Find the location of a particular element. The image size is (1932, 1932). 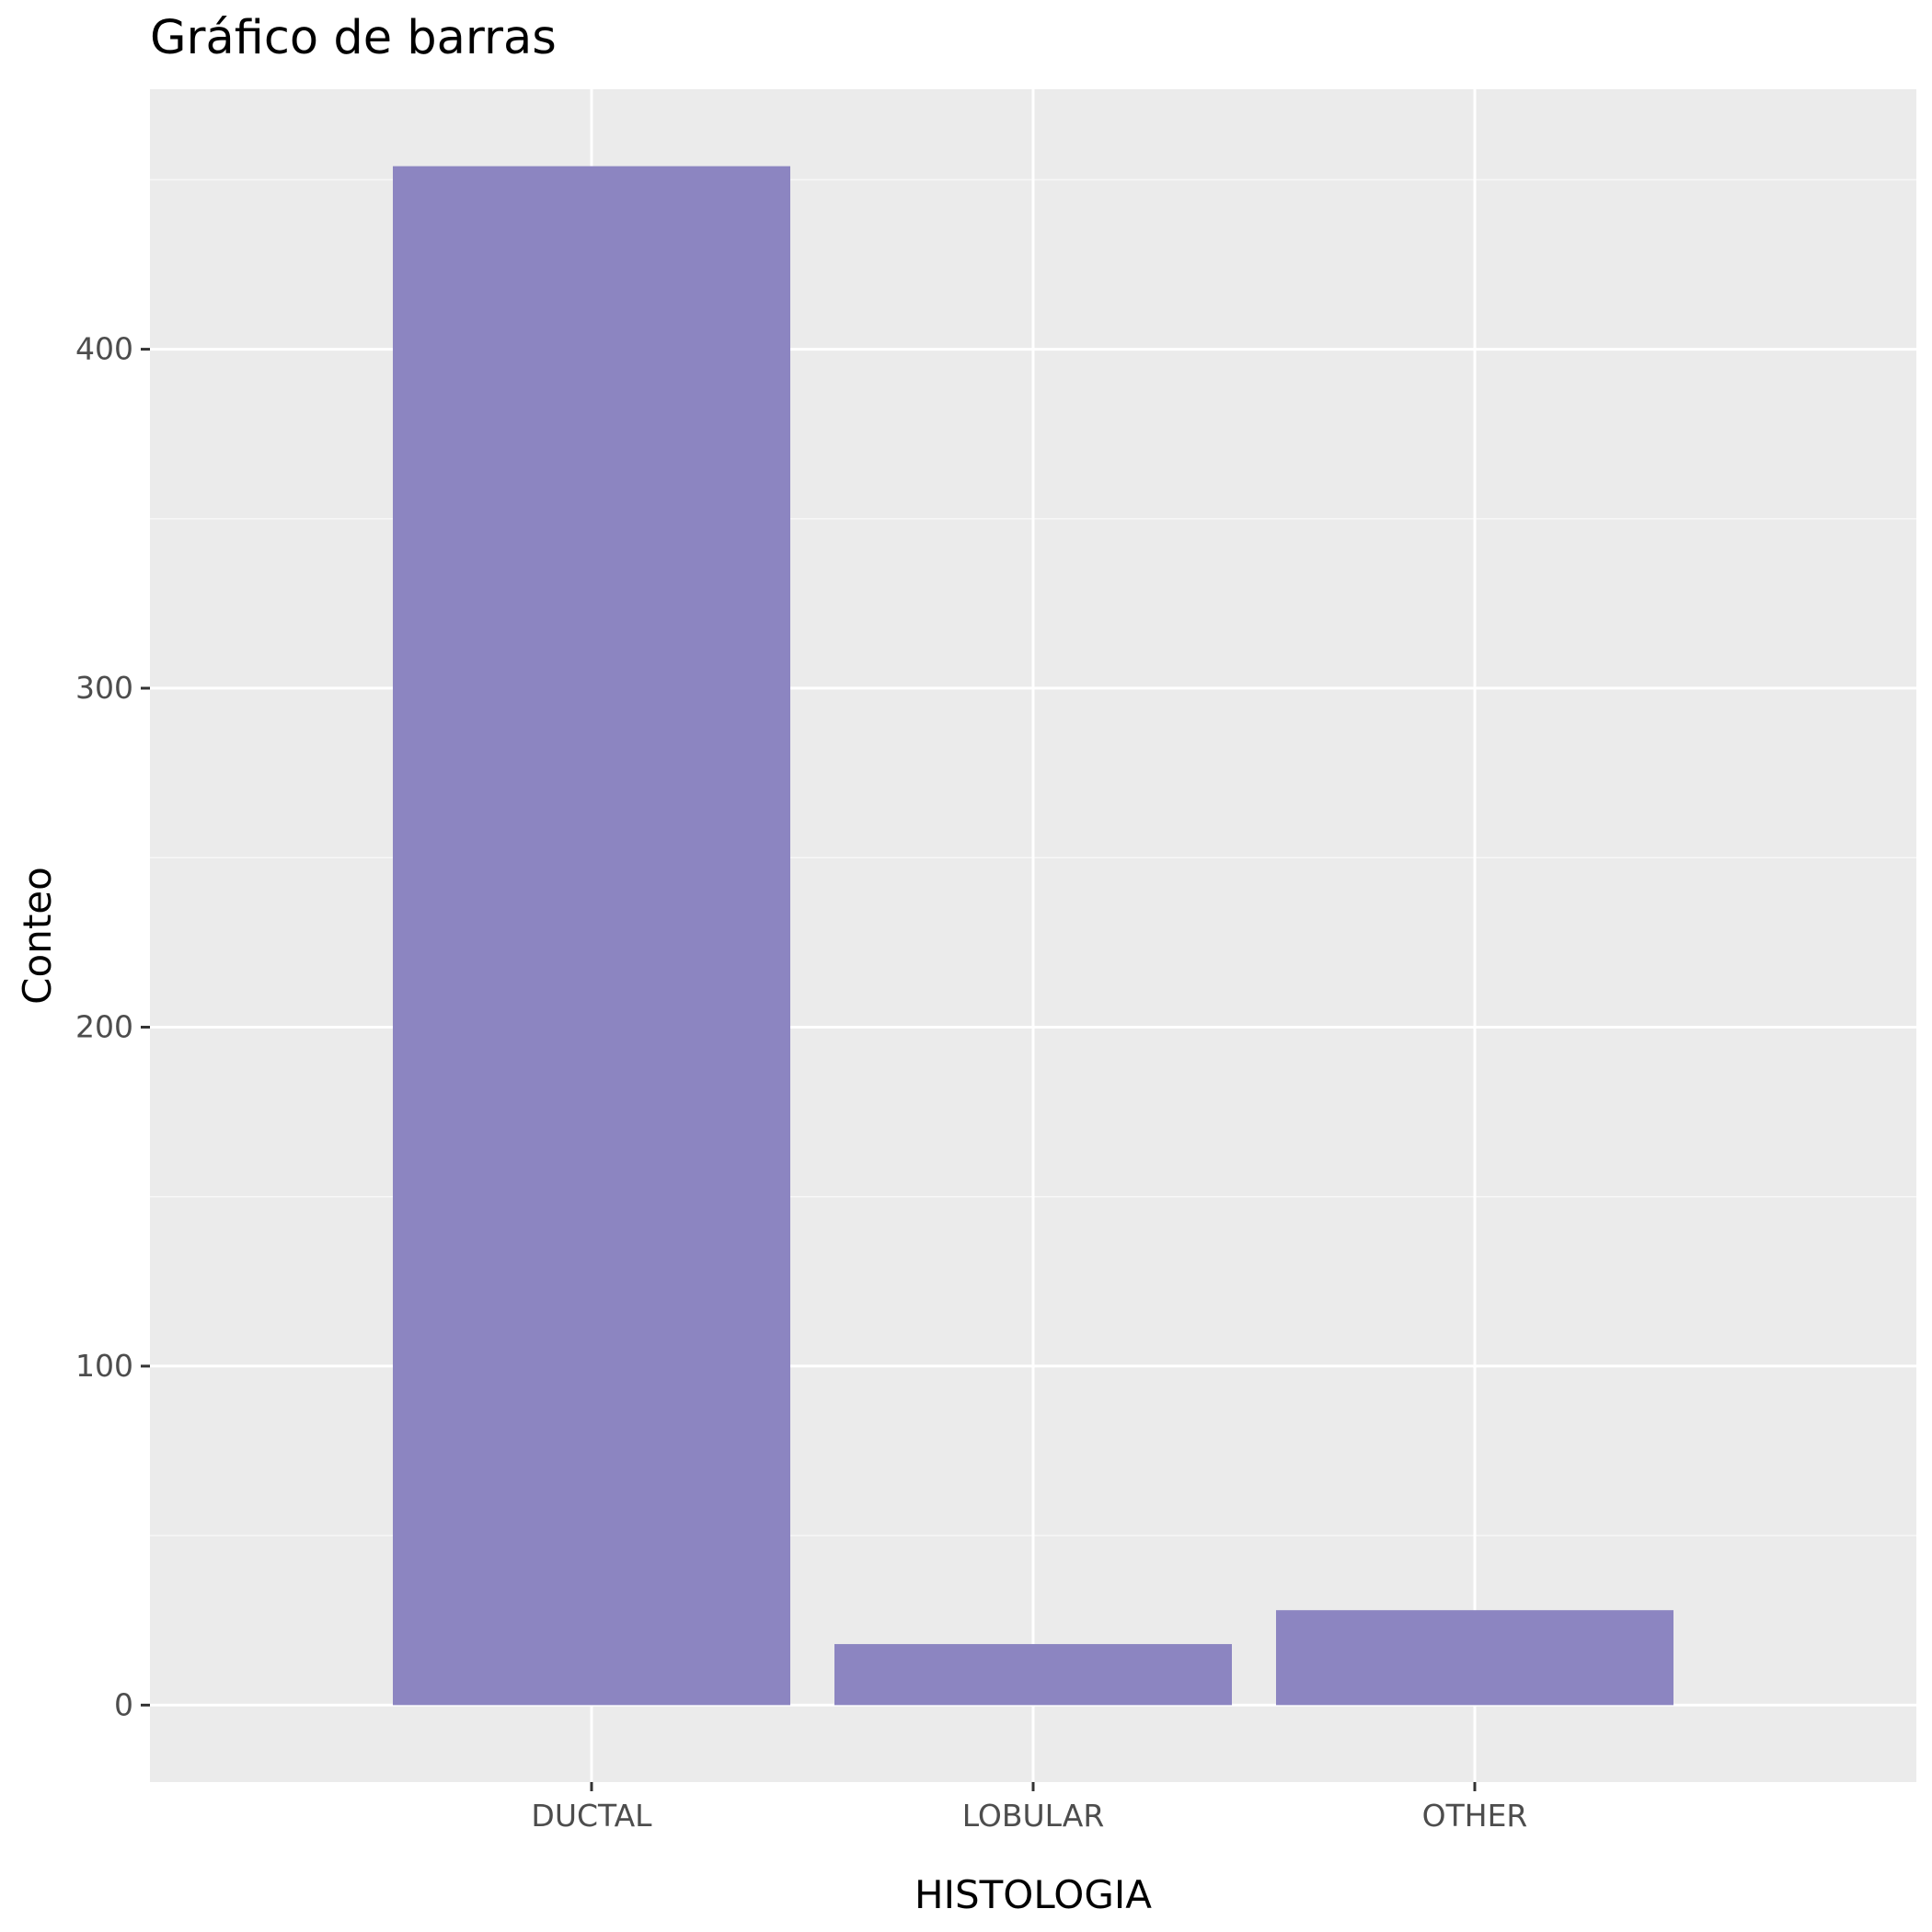

x-tick-label: LOBULAR is located at coordinates (1033, 1816).